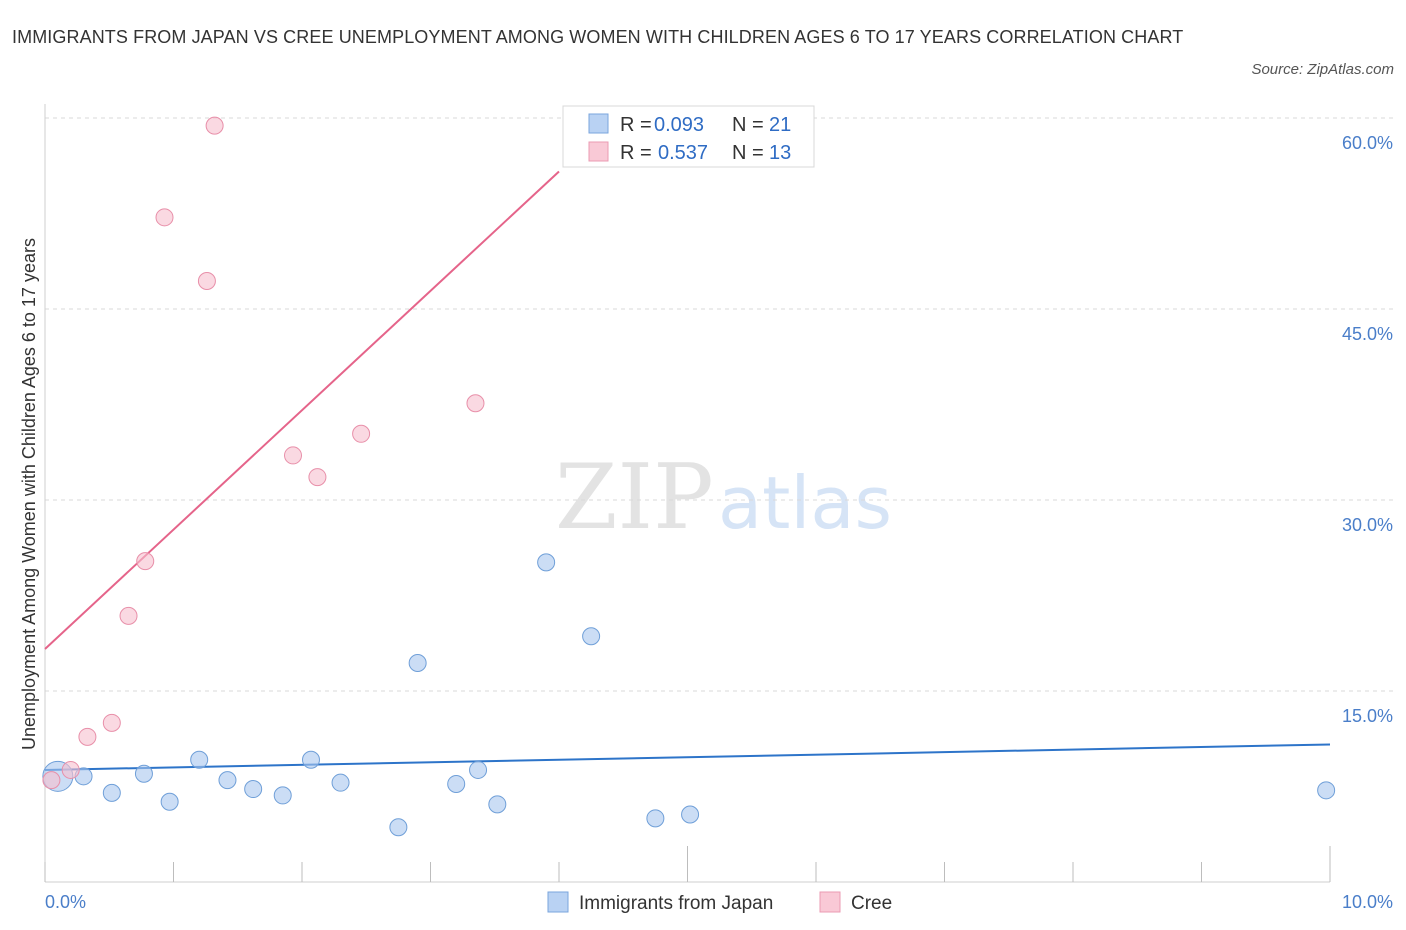  What do you see at coordinates (636, 153) in the screenshot?
I see `legend-r-label-cree: R =` at bounding box center [636, 153].